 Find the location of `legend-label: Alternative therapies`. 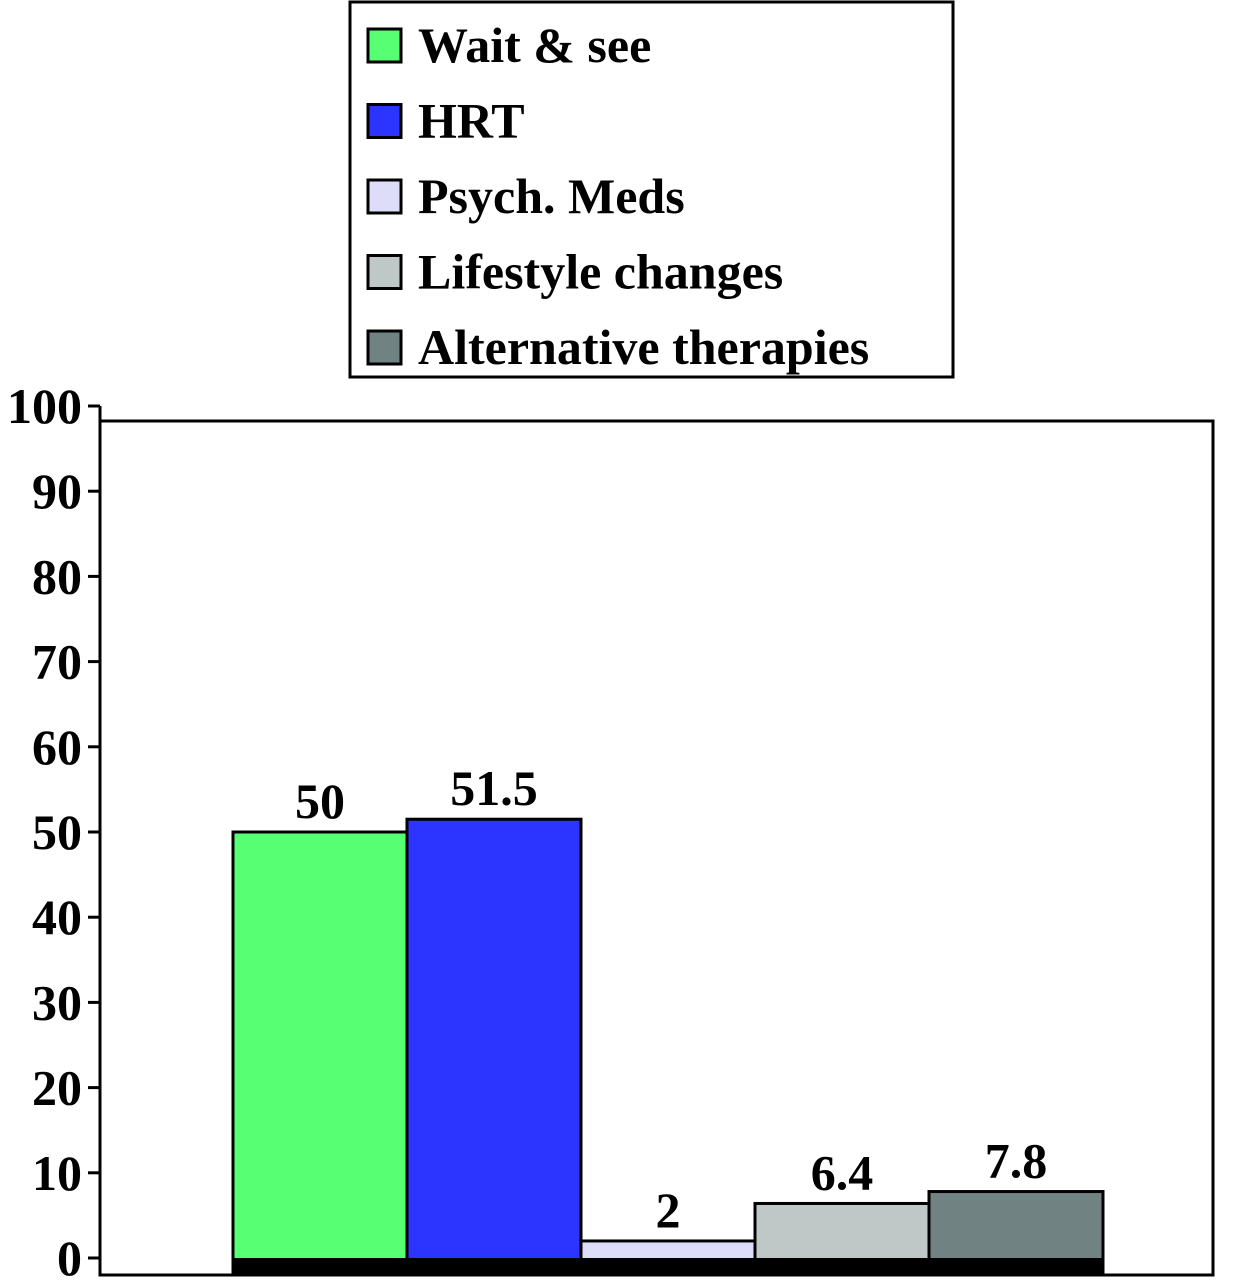

legend-label: Alternative therapies is located at coordinates (643, 347).